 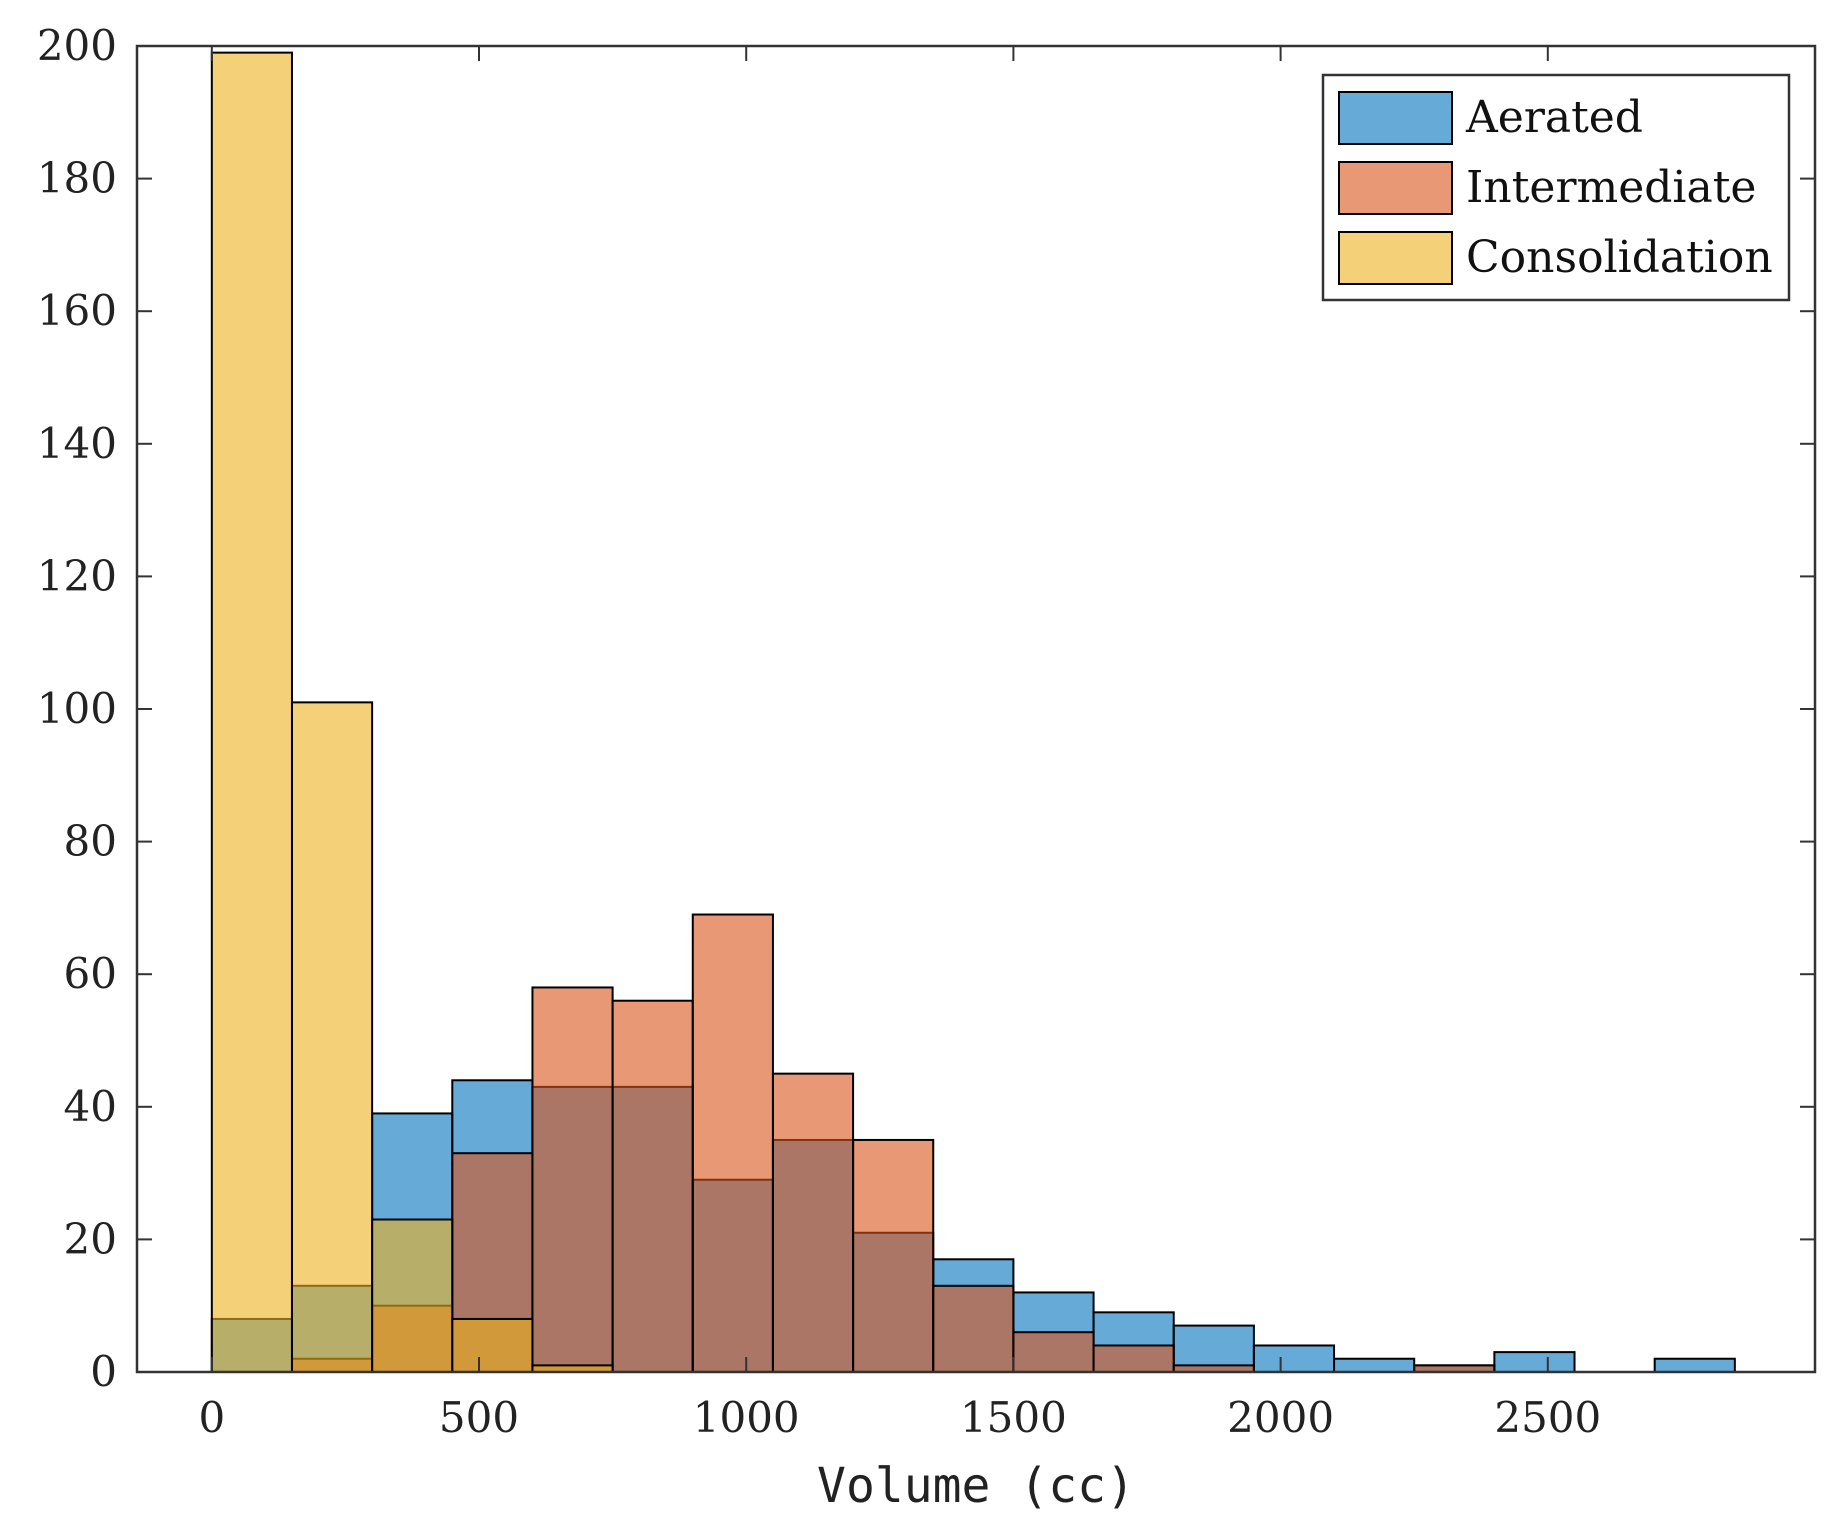 What do you see at coordinates (90, 1106) in the screenshot?
I see `y-tick-label-2: 40` at bounding box center [90, 1106].